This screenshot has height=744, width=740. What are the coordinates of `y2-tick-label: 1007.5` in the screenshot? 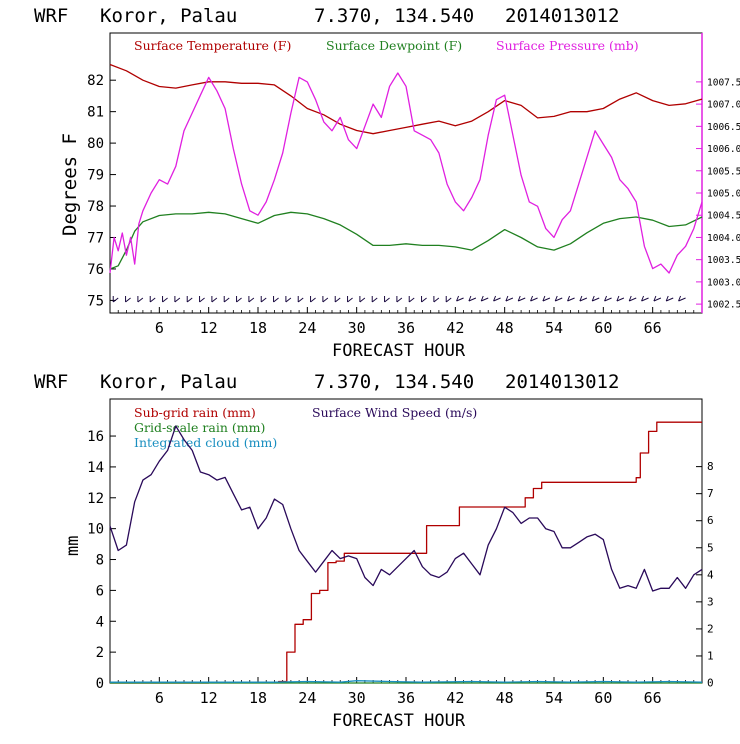 It's located at (723, 82).